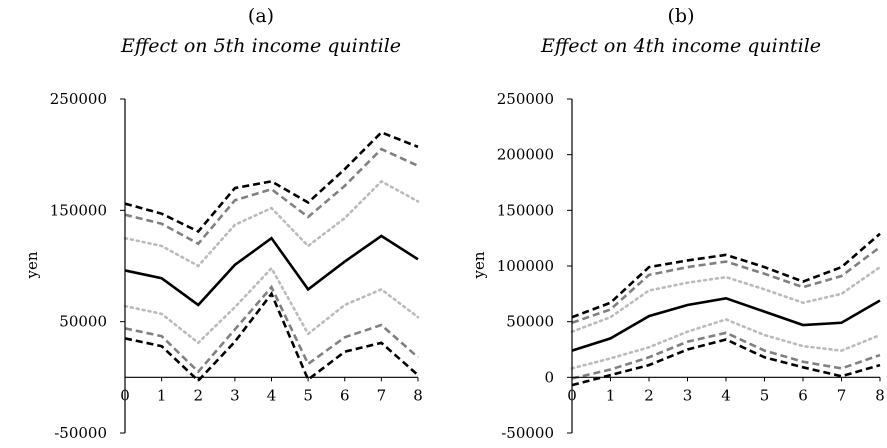 This screenshot has width=887, height=448. What do you see at coordinates (549, 377) in the screenshot?
I see `y-tick-label: 0` at bounding box center [549, 377].